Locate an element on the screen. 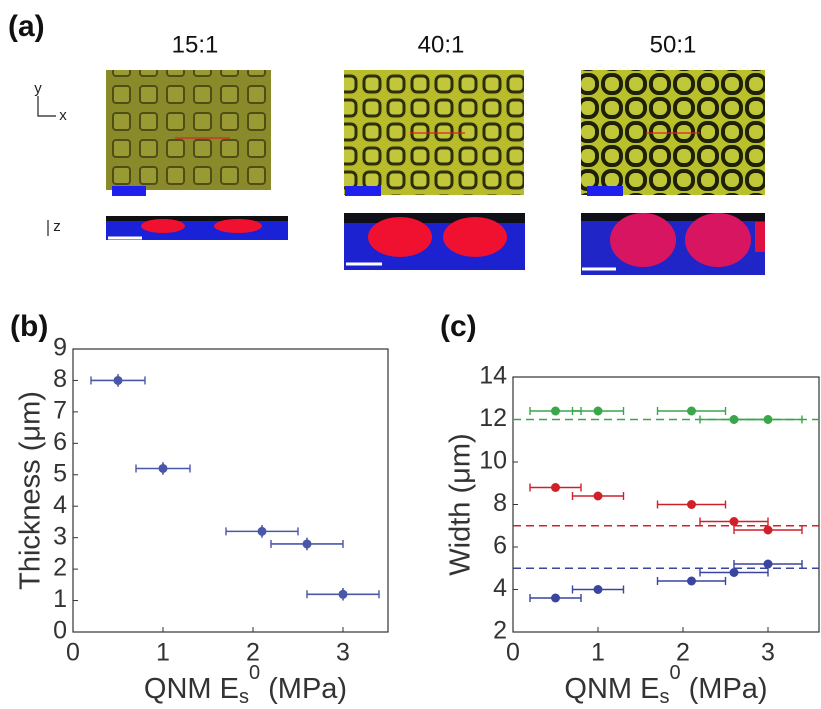  y-tick-label: 9 is located at coordinates (60, 348).